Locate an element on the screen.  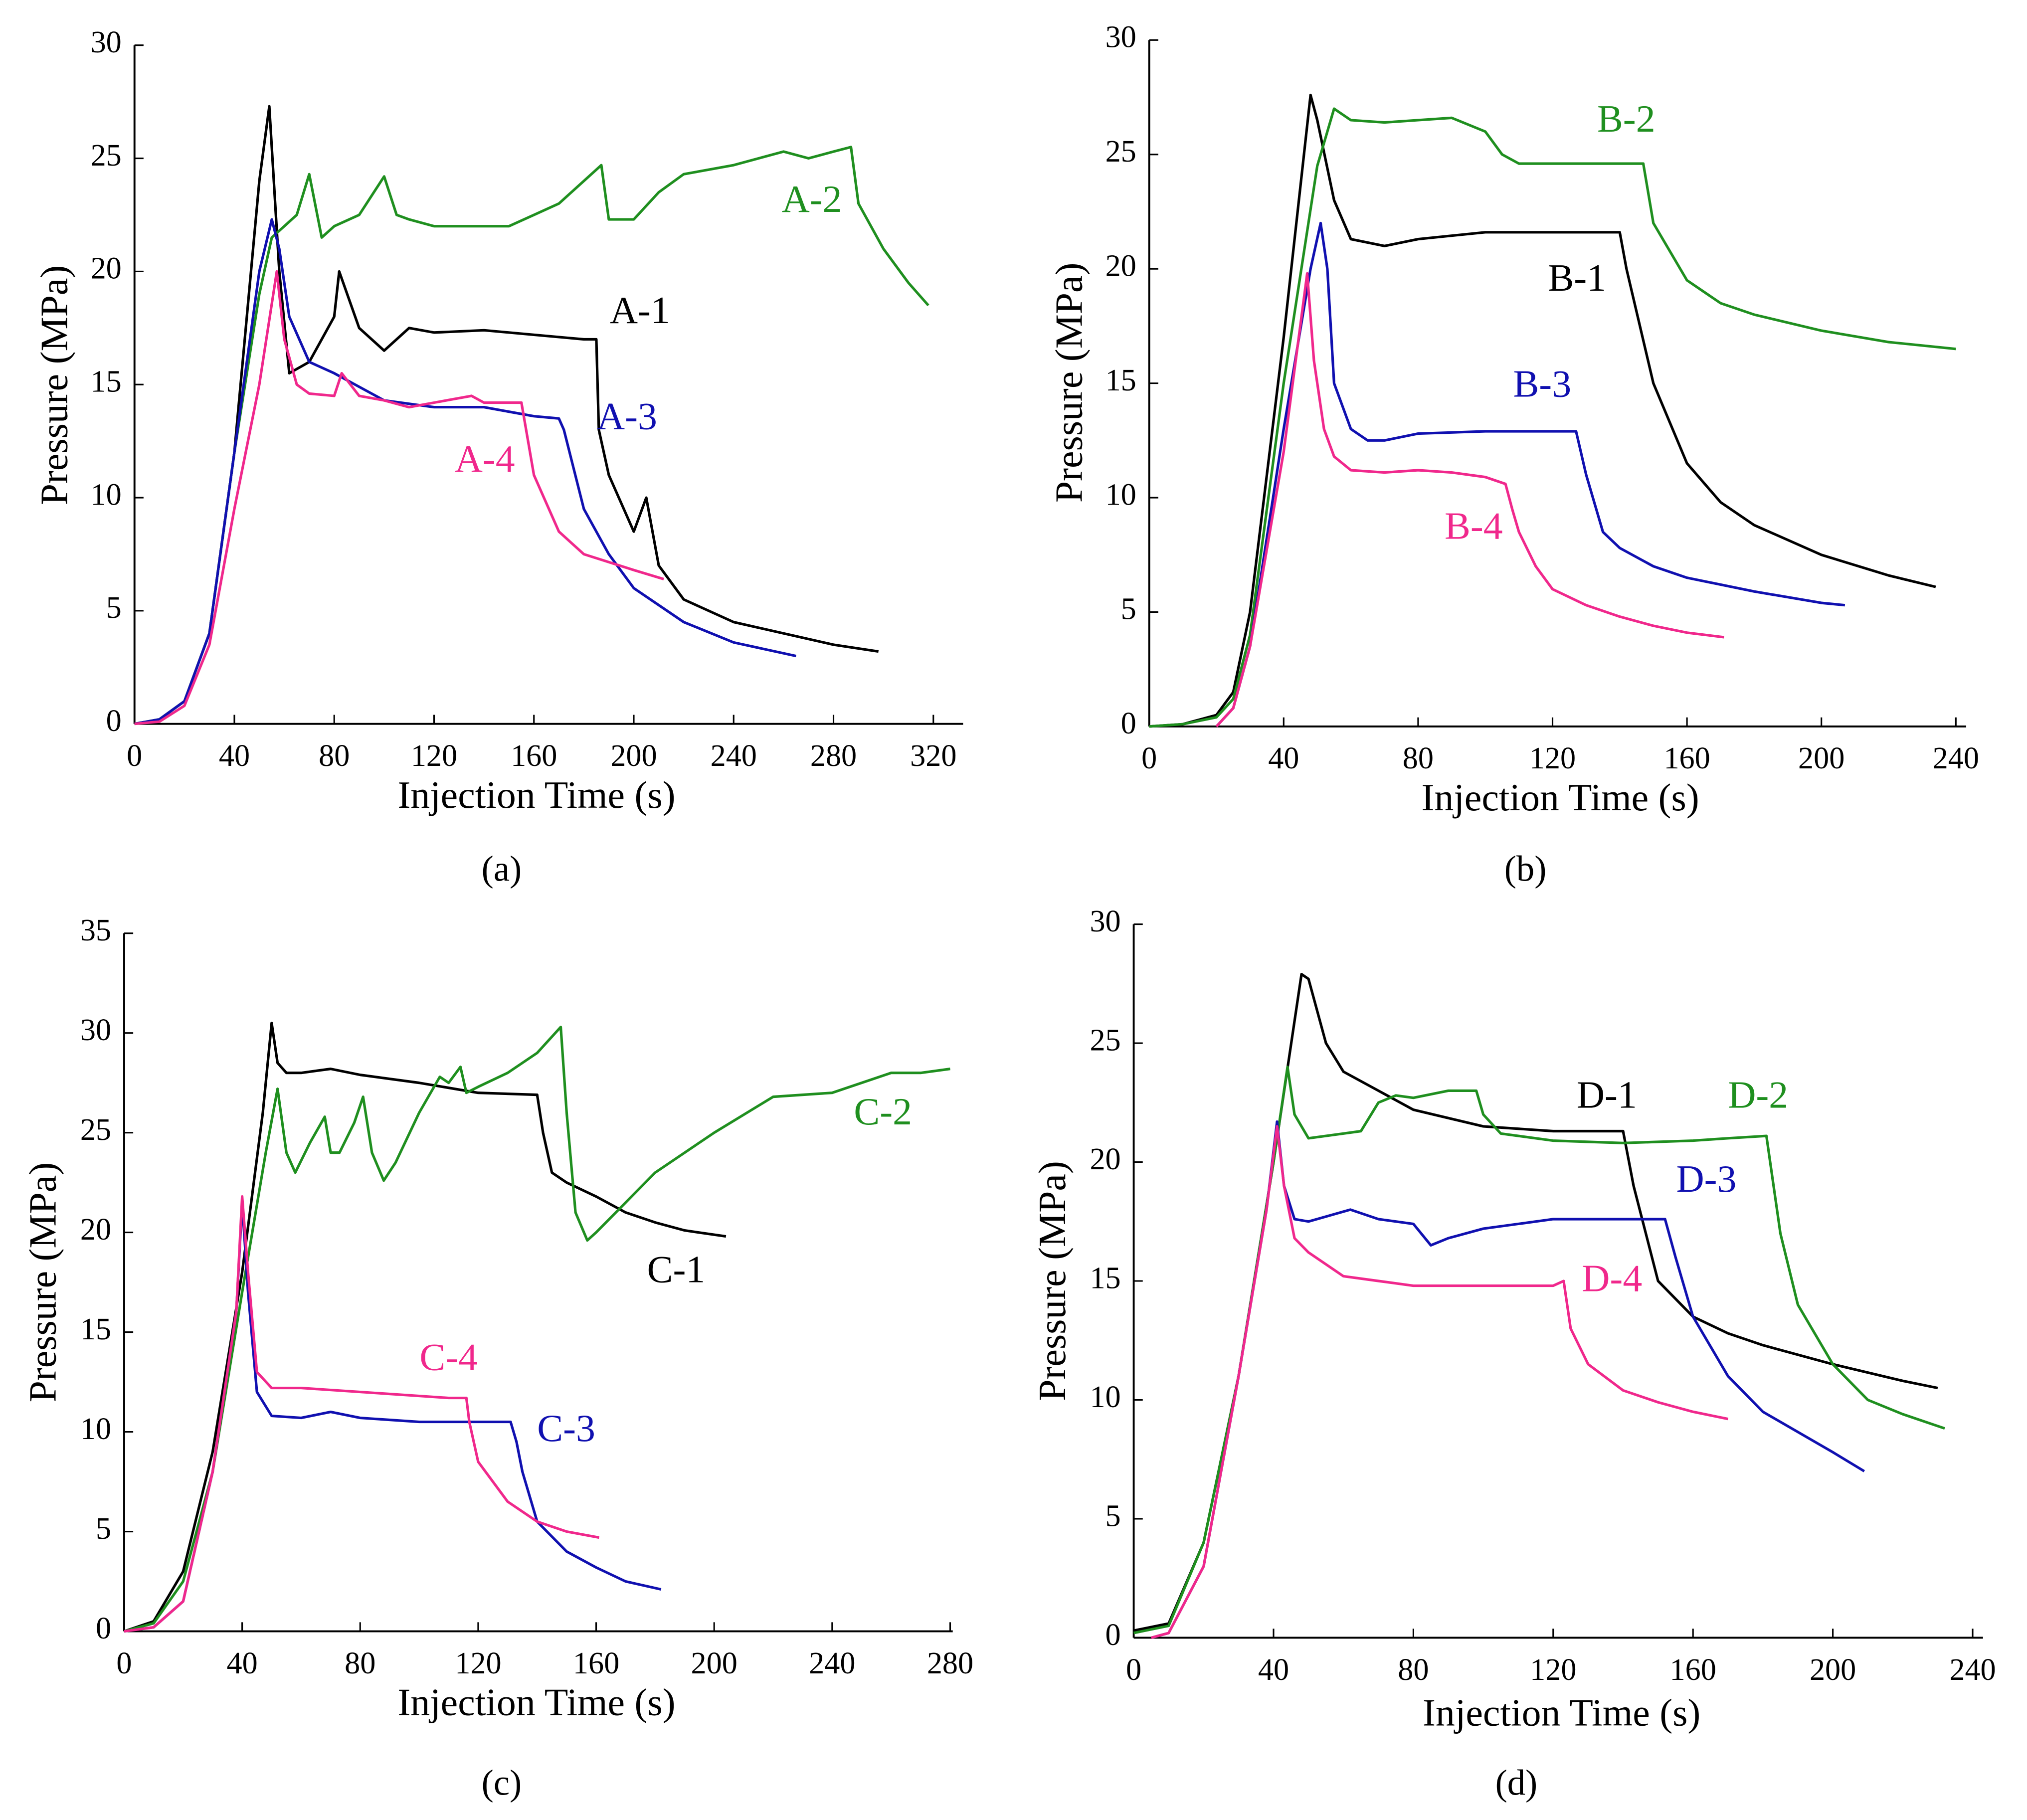
series-label: D-4 is located at coordinates (1612, 1278).